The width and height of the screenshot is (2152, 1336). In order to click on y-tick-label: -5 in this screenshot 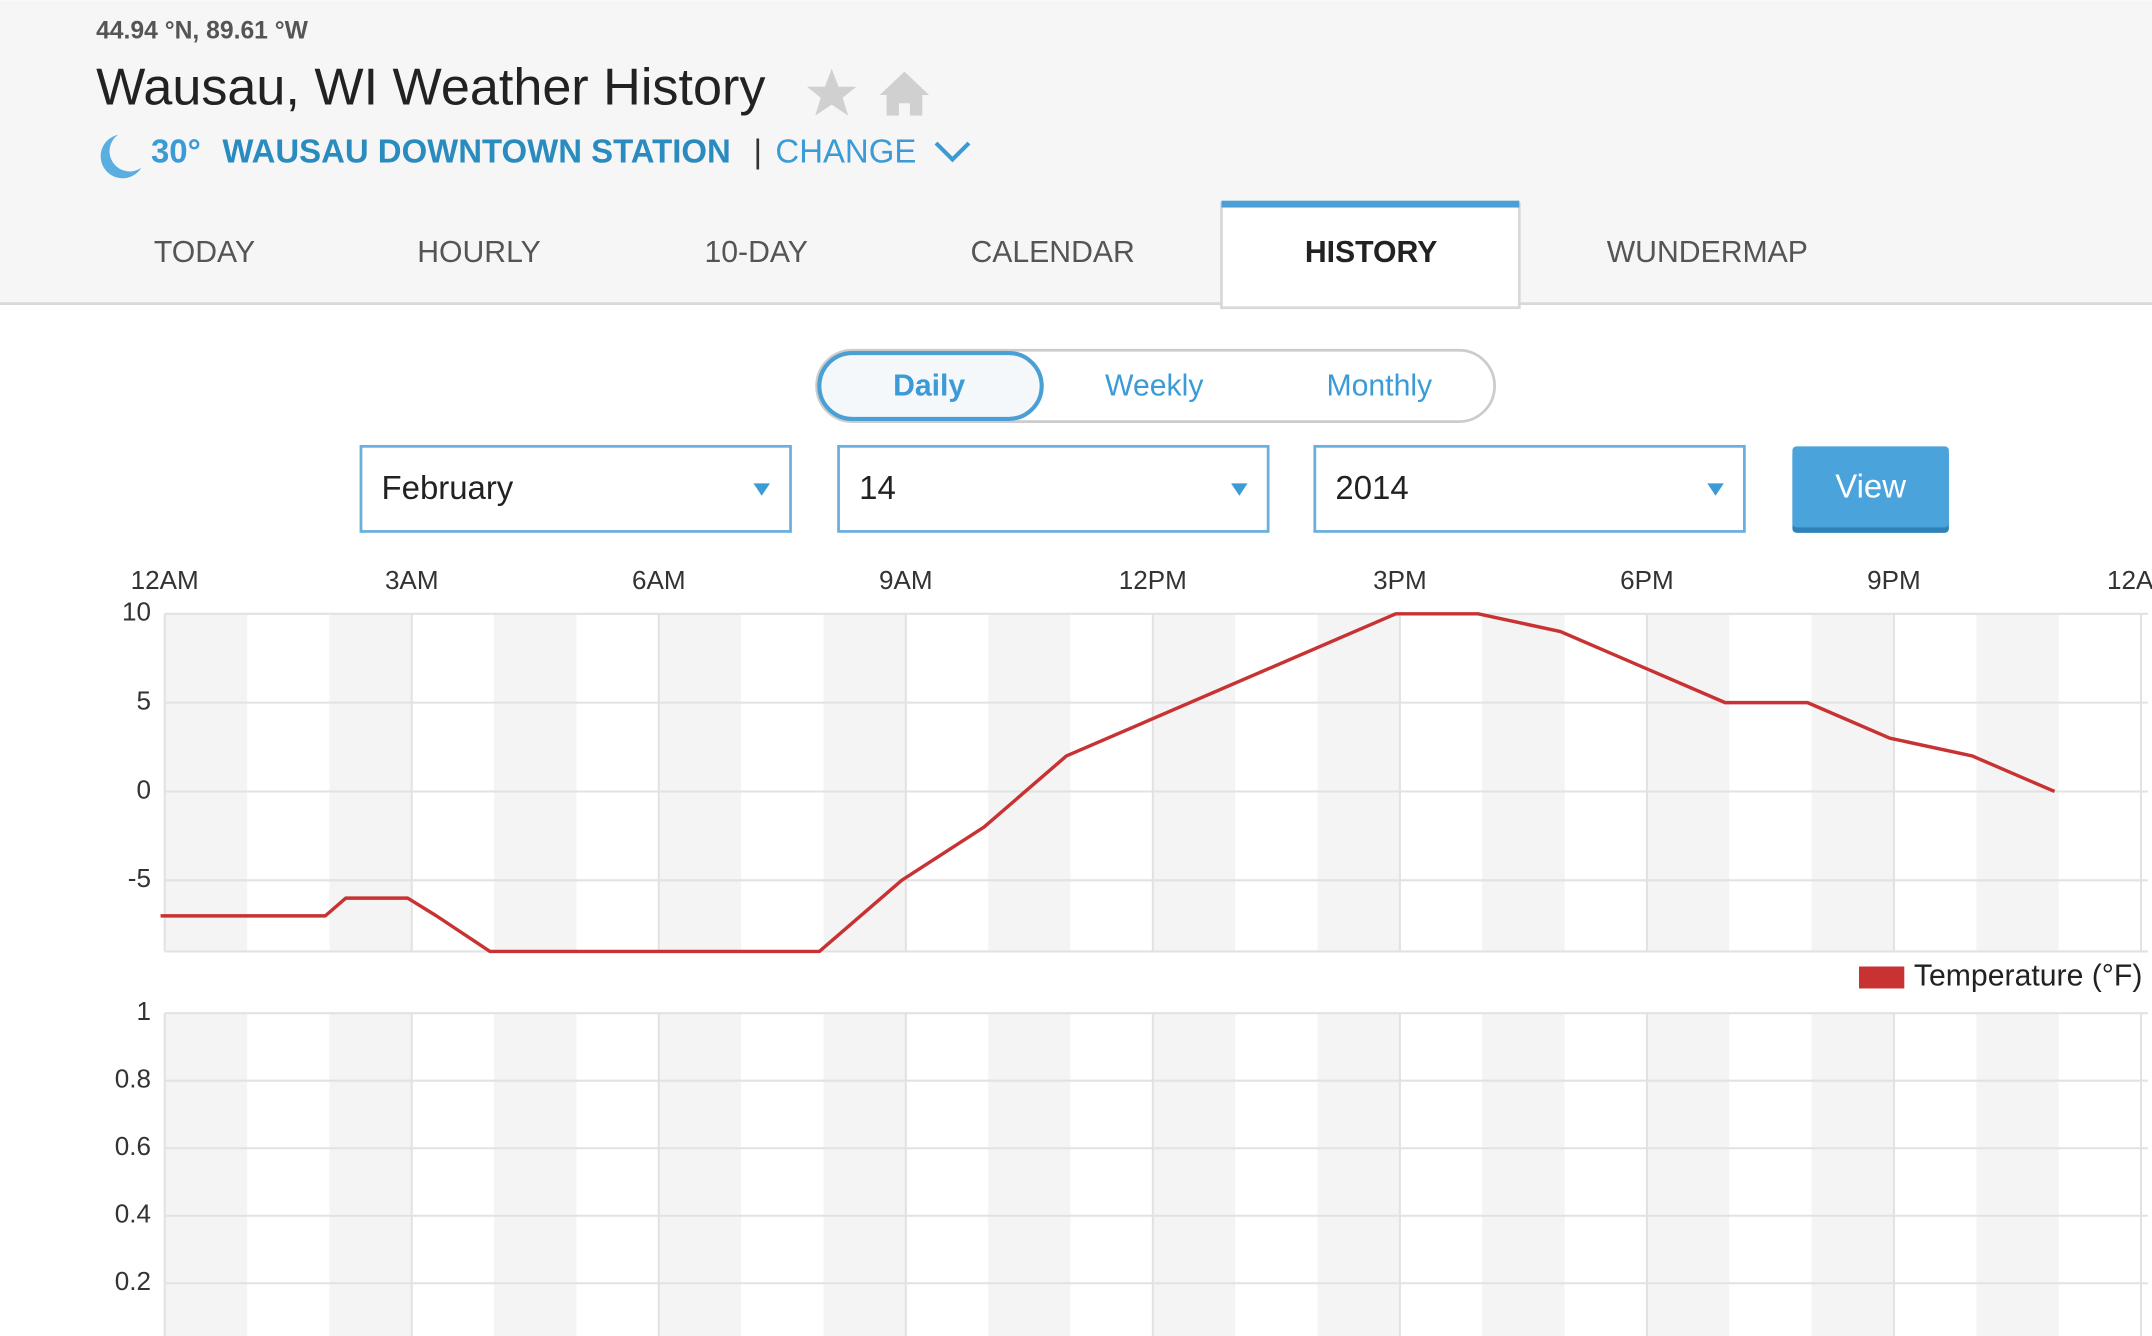, I will do `click(139, 878)`.